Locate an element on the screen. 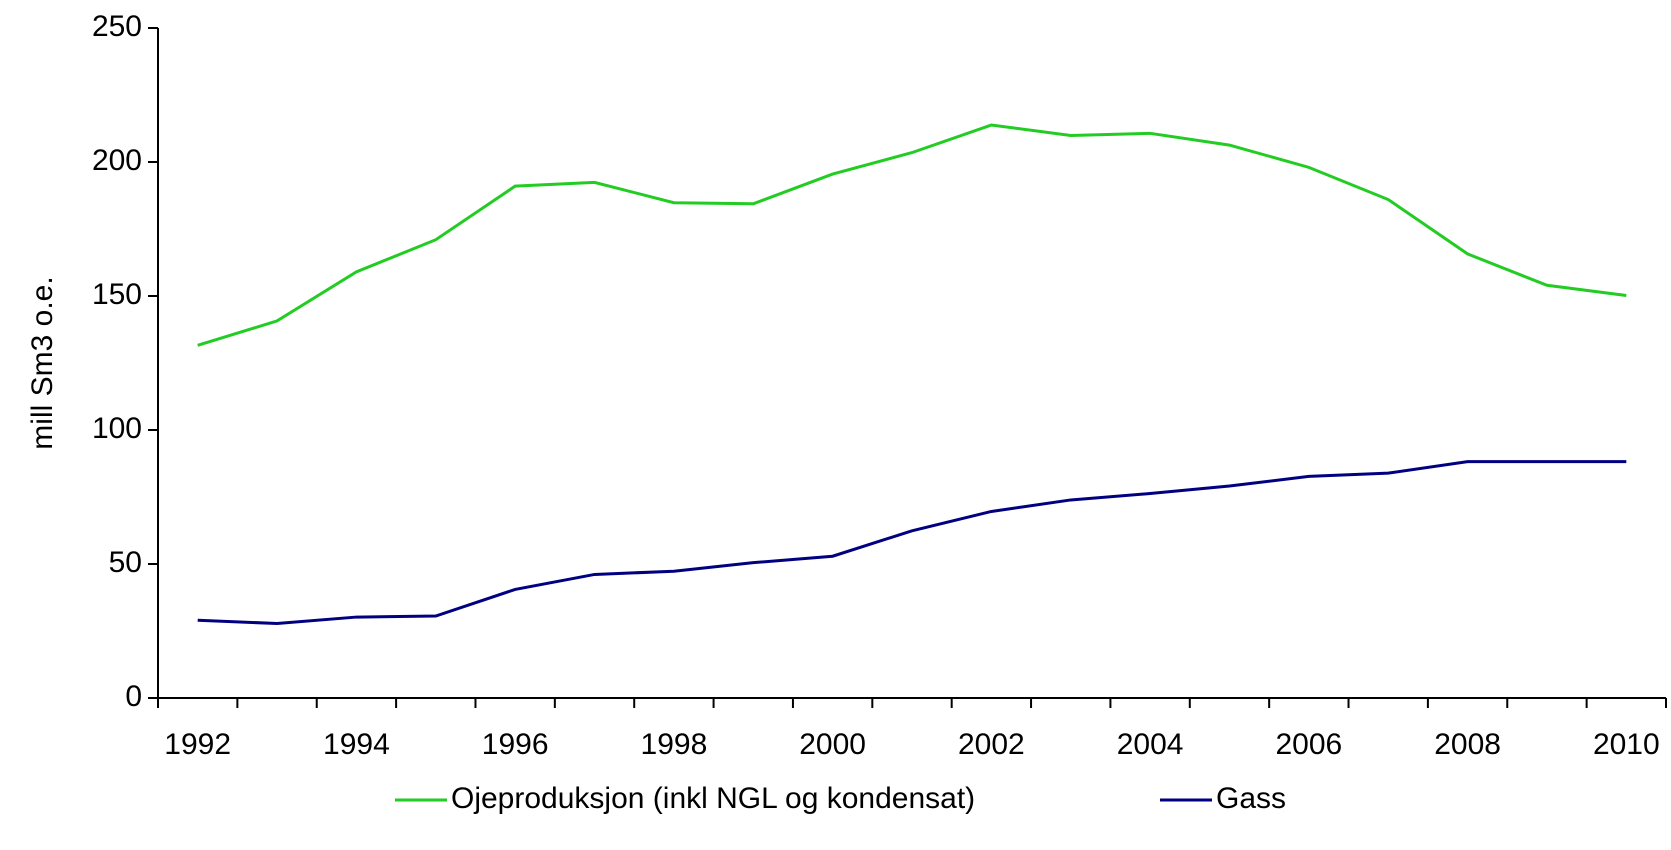 The height and width of the screenshot is (850, 1671). x-tick-label: 1998 is located at coordinates (674, 744).